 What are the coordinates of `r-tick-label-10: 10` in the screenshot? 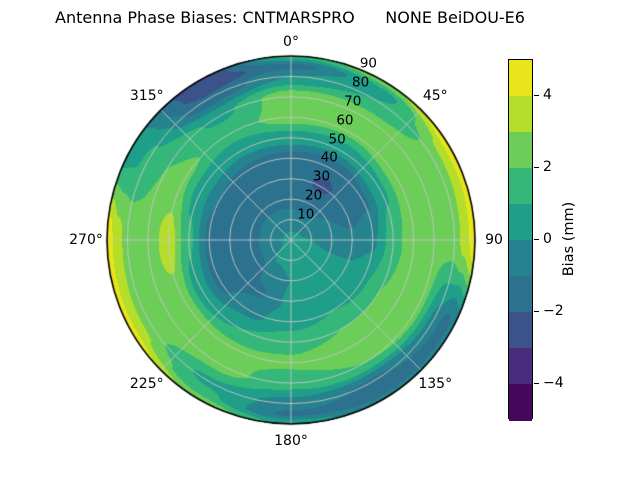 It's located at (306, 214).